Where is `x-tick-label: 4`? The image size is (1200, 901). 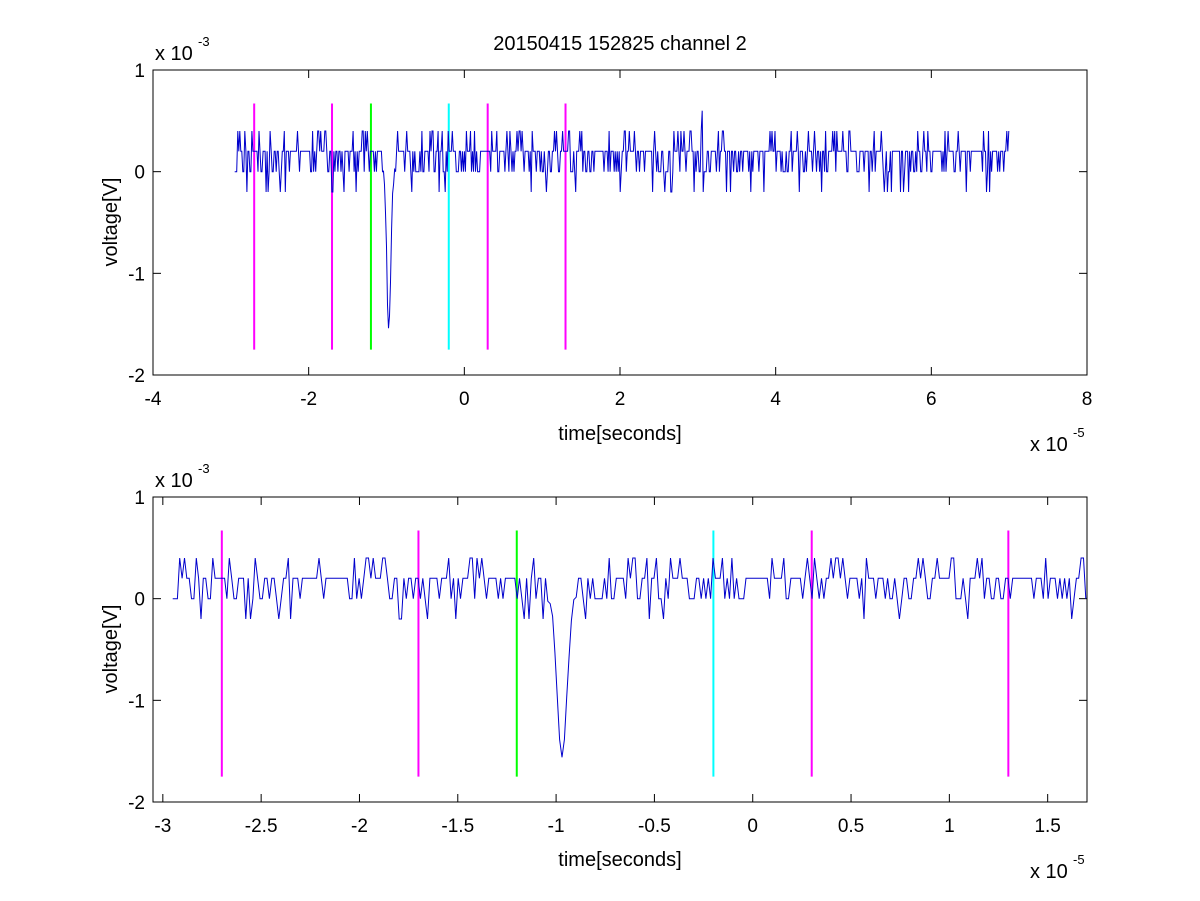
x-tick-label: 4 is located at coordinates (775, 399).